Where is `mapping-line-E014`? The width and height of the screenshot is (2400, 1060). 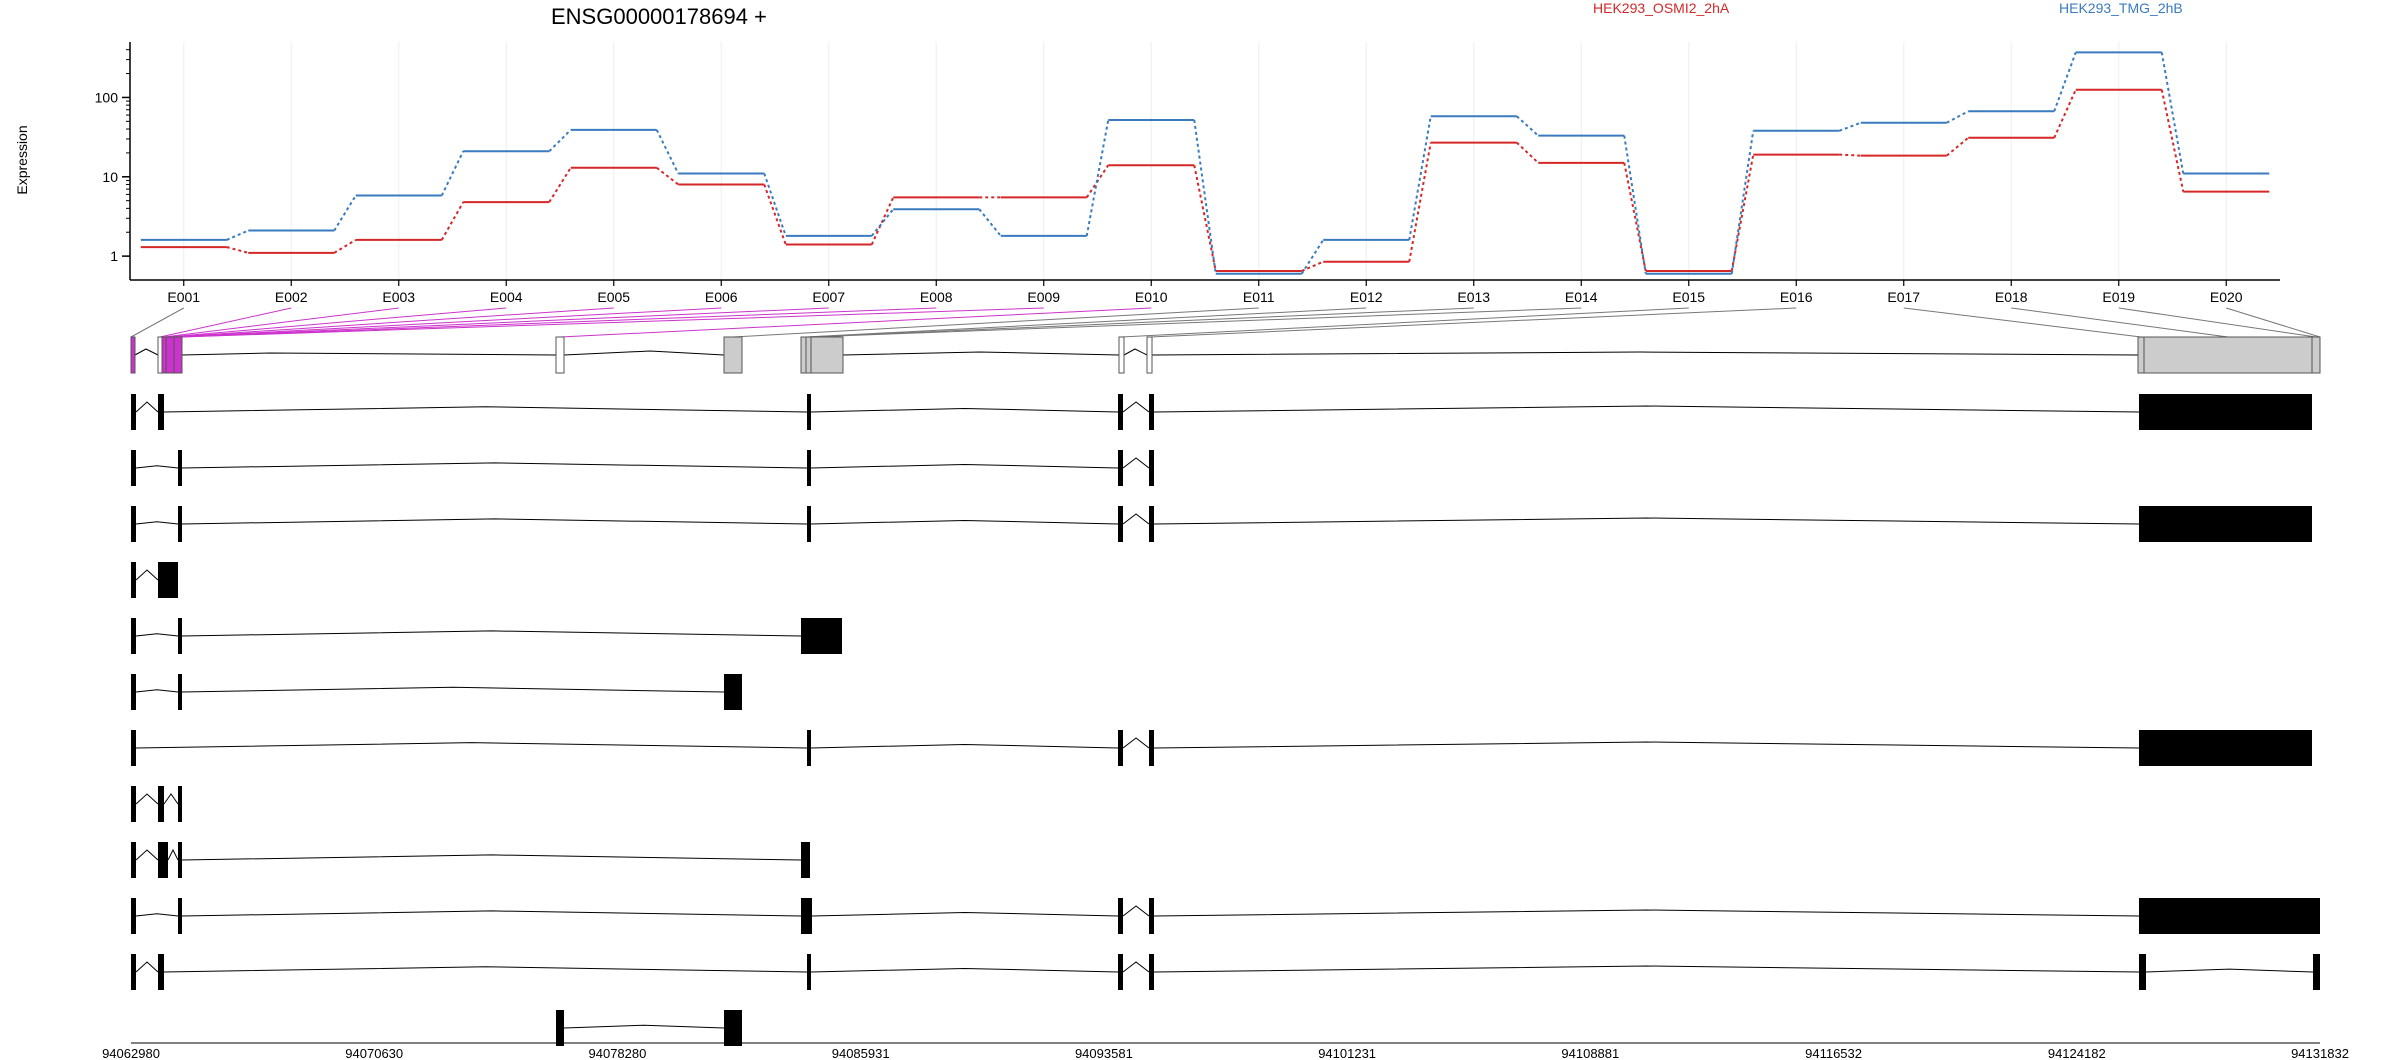 mapping-line-E014 is located at coordinates (1195, 322).